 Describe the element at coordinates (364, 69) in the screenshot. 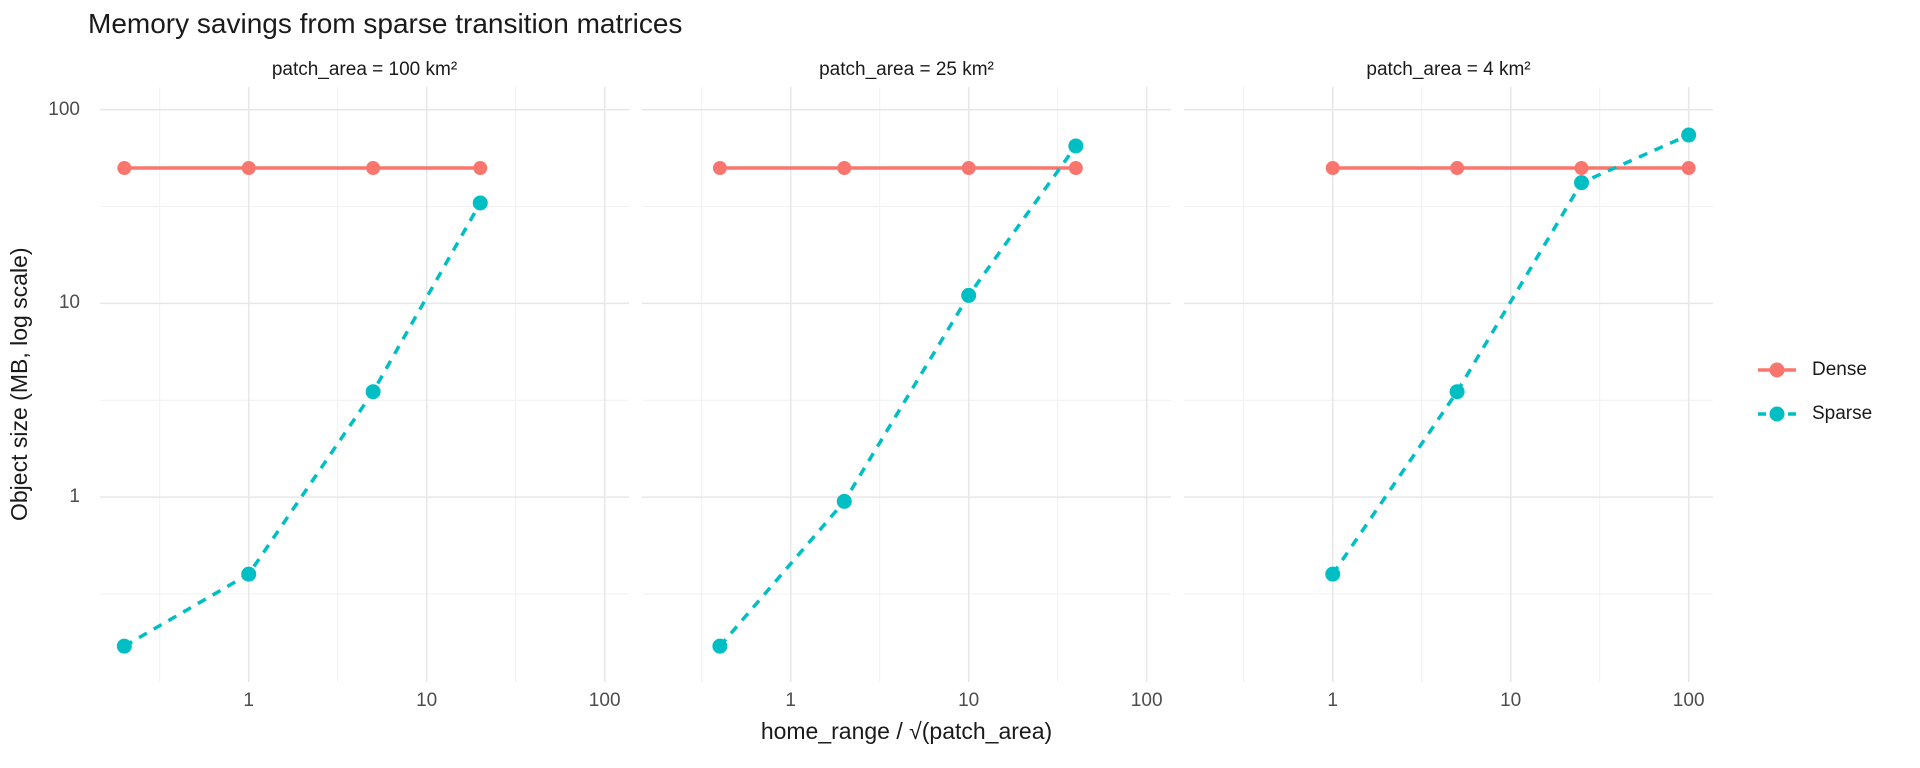

I see `facet-strip-label: patch_area = 100 km²` at that location.